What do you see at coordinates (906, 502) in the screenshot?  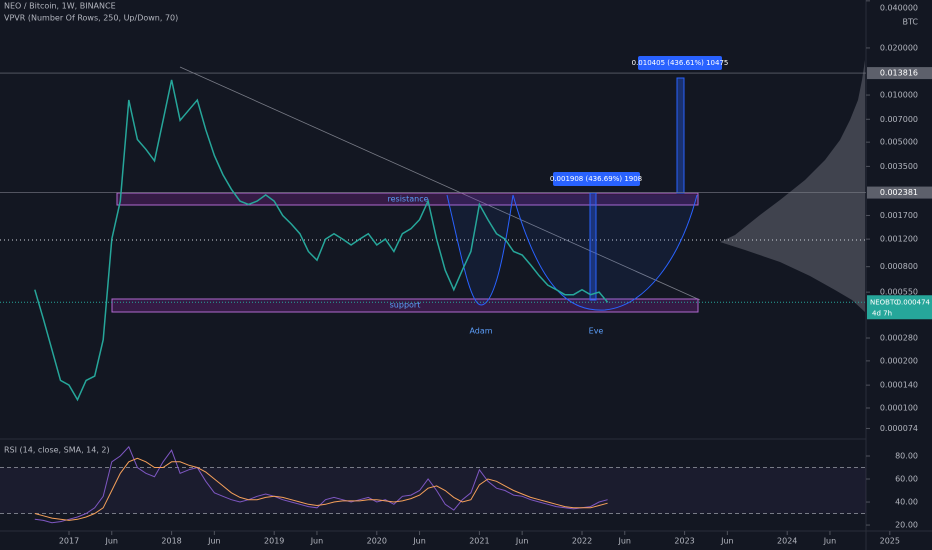 I see `y-tick-label: 40.00` at bounding box center [906, 502].